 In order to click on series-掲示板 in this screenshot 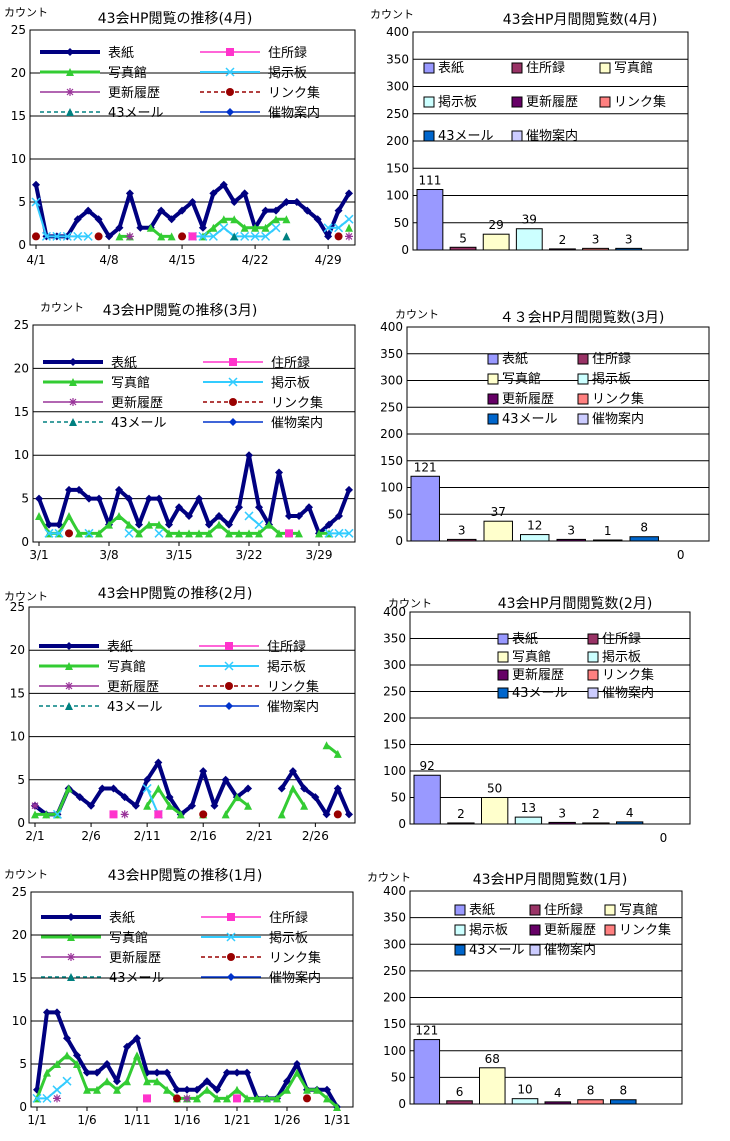, I will do `click(52, 1089)`.